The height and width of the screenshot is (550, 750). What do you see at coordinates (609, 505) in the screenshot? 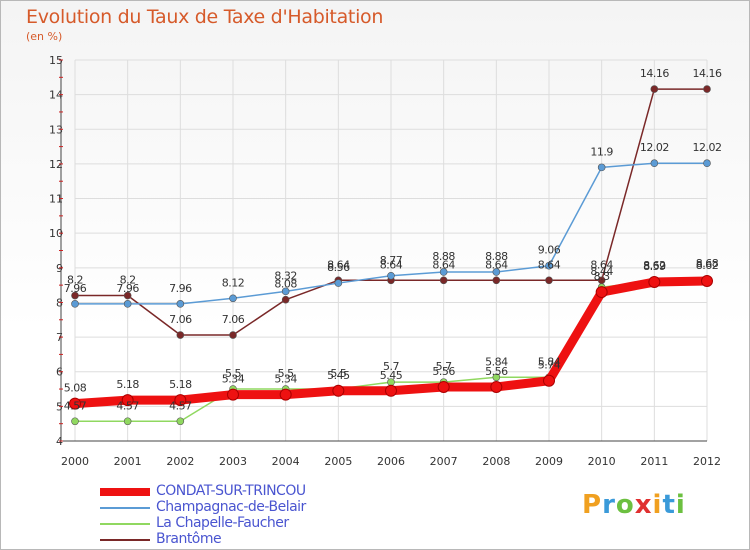
I see `logo-letter: r` at bounding box center [609, 505].